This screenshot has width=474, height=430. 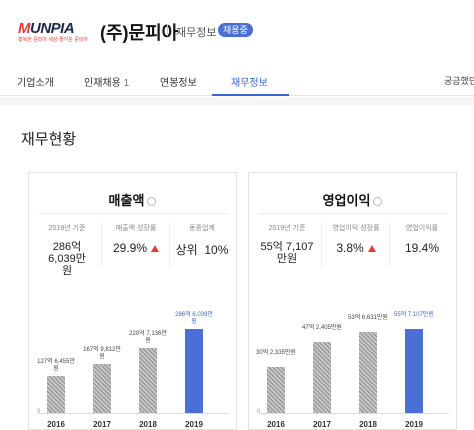 What do you see at coordinates (136, 228) in the screenshot?
I see `stat-label: 매출액 성장률` at bounding box center [136, 228].